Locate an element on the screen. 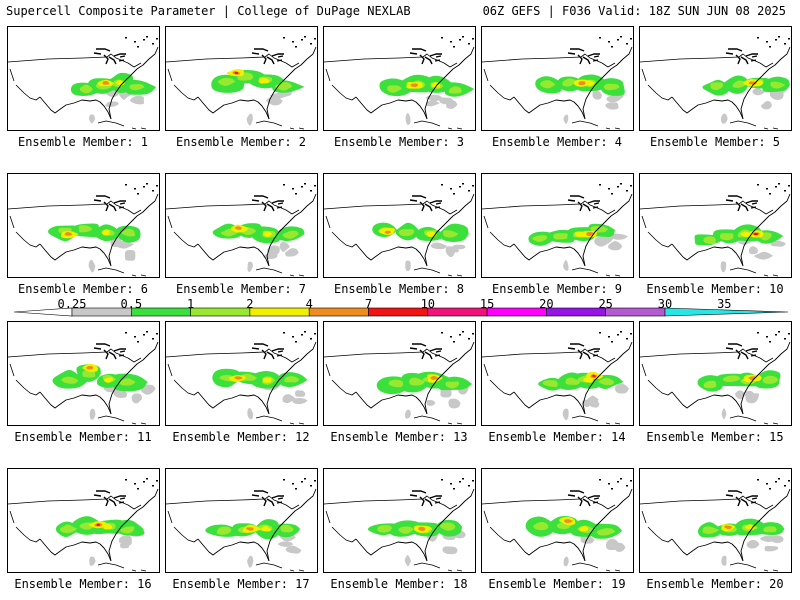  panel-label: Ensemble Member: 12 is located at coordinates (241, 437).